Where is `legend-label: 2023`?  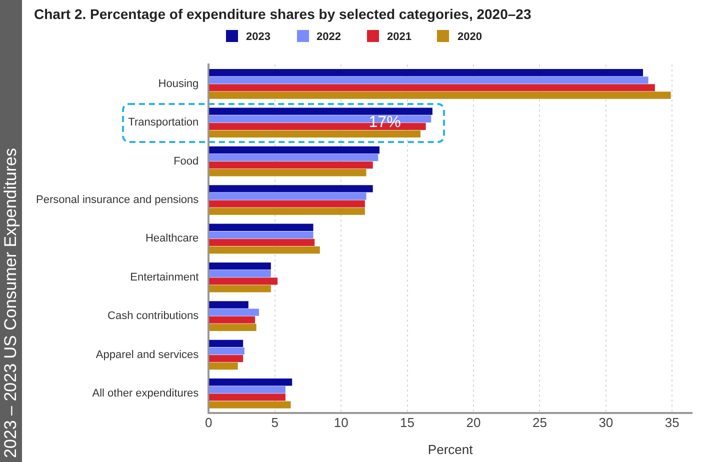 legend-label: 2023 is located at coordinates (258, 37).